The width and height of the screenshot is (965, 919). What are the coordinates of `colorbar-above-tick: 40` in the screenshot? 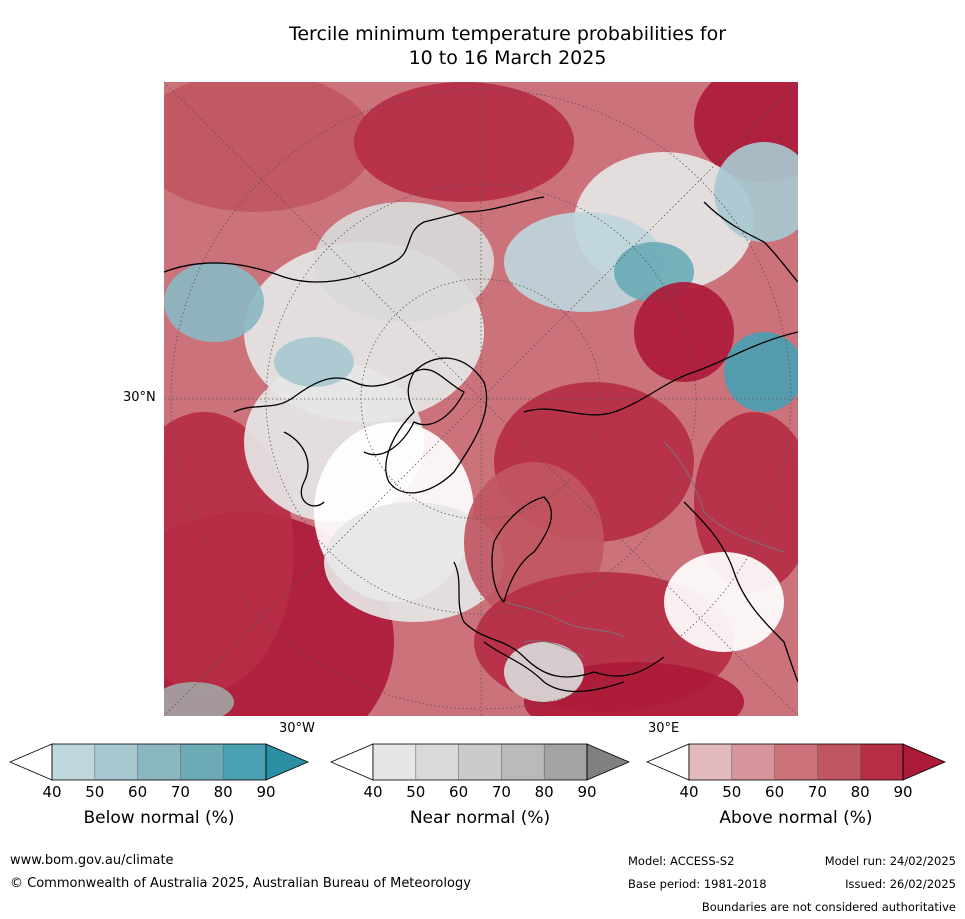 It's located at (689, 792).